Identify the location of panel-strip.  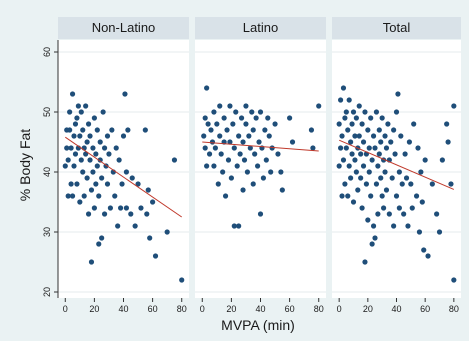
(396, 28).